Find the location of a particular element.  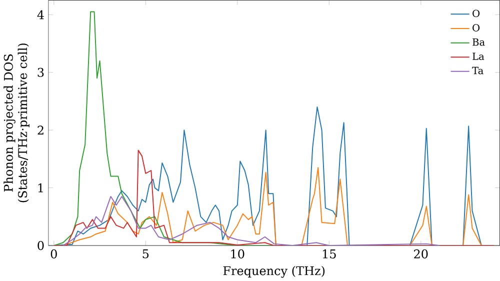

y-tick-label: 3 is located at coordinates (41, 72).